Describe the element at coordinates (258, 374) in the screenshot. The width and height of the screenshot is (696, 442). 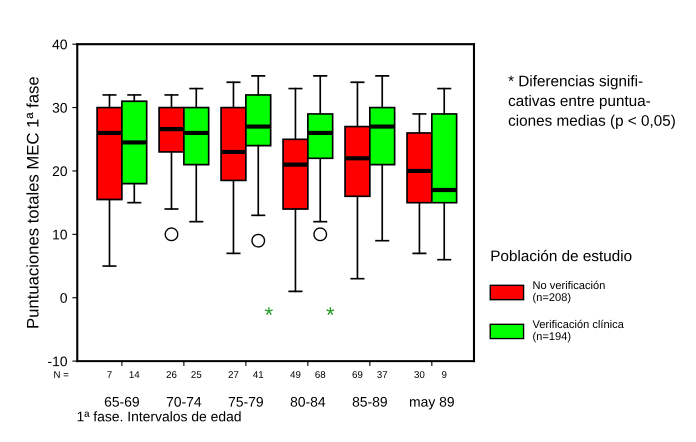
I see `text: 41` at that location.